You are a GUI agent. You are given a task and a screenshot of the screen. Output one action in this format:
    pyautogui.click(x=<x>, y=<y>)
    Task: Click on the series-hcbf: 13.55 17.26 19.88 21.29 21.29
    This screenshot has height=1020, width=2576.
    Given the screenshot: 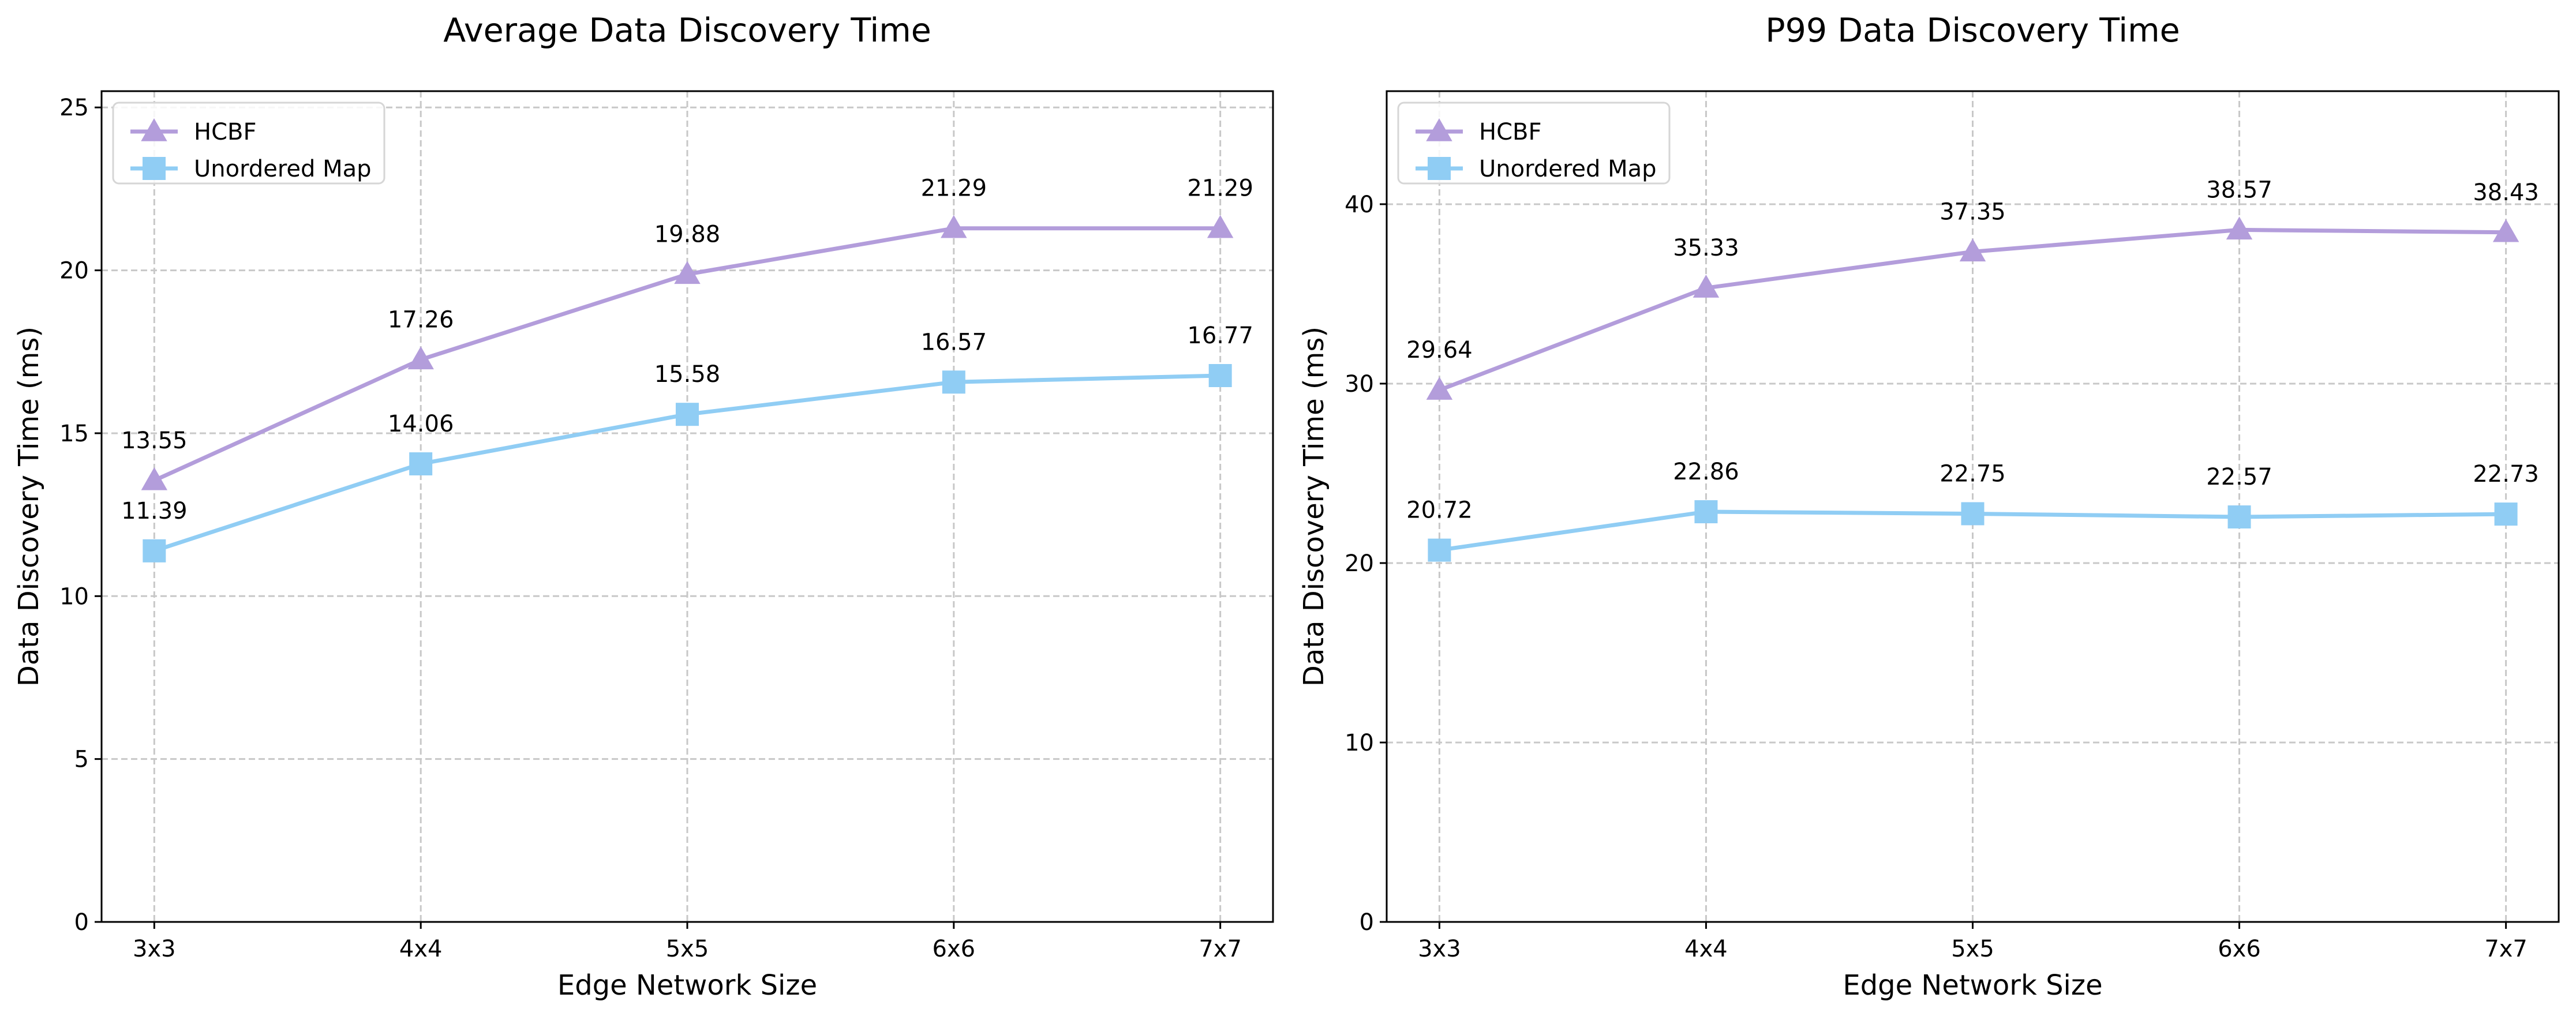 What is the action you would take?
    pyautogui.click(x=687, y=332)
    